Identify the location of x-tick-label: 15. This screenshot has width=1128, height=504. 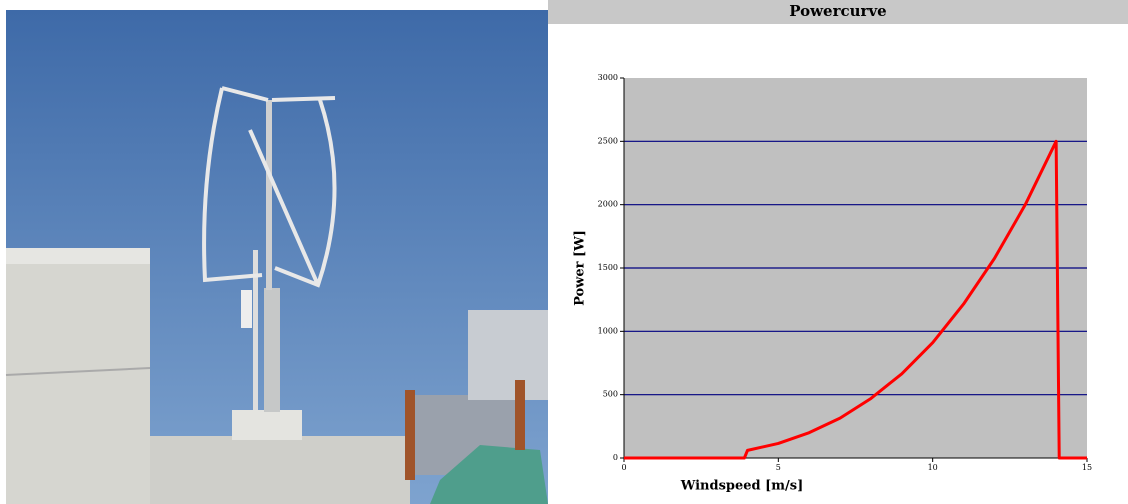
(1087, 467).